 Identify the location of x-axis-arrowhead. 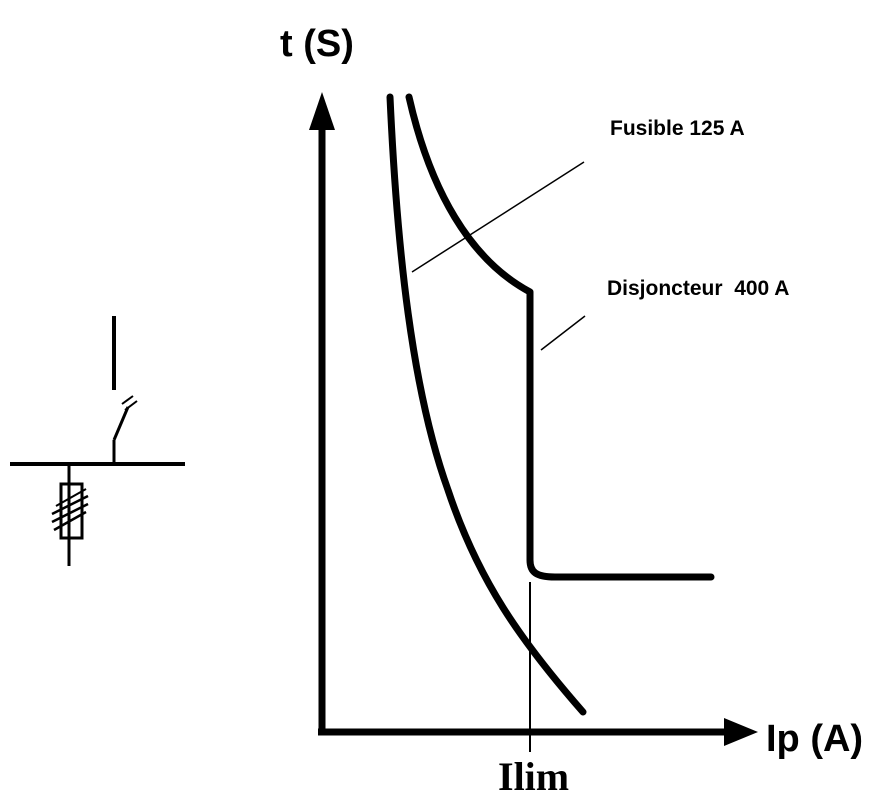
(741, 732).